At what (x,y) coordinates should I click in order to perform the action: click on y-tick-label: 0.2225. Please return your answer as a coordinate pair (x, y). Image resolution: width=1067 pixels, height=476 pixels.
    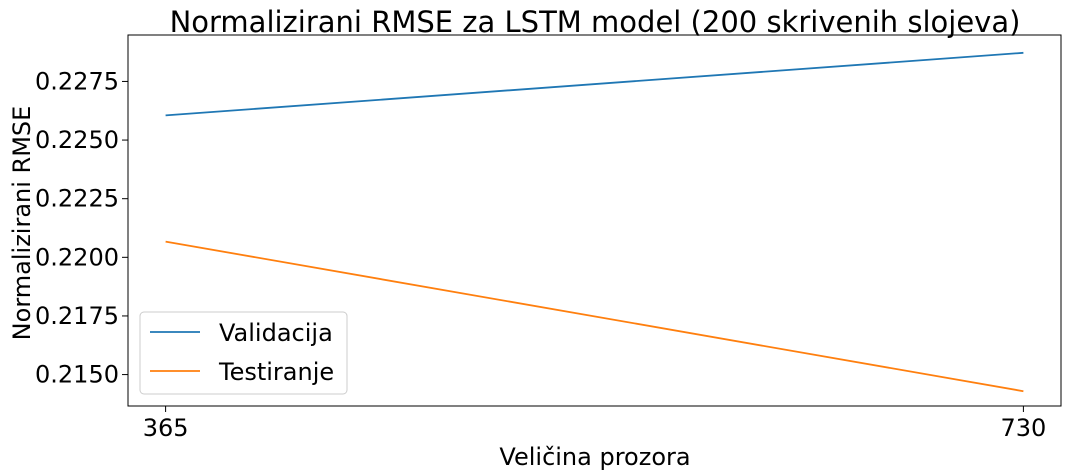
    Looking at the image, I should click on (77, 199).